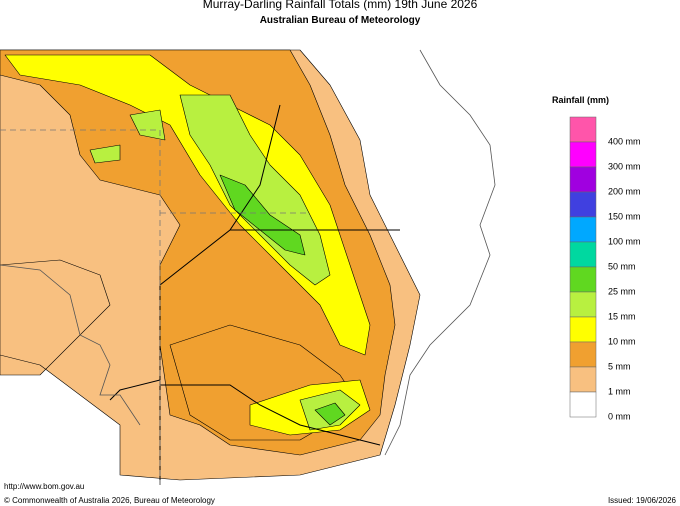 The height and width of the screenshot is (506, 680). What do you see at coordinates (330, 414) in the screenshot?
I see `zone-25mm` at bounding box center [330, 414].